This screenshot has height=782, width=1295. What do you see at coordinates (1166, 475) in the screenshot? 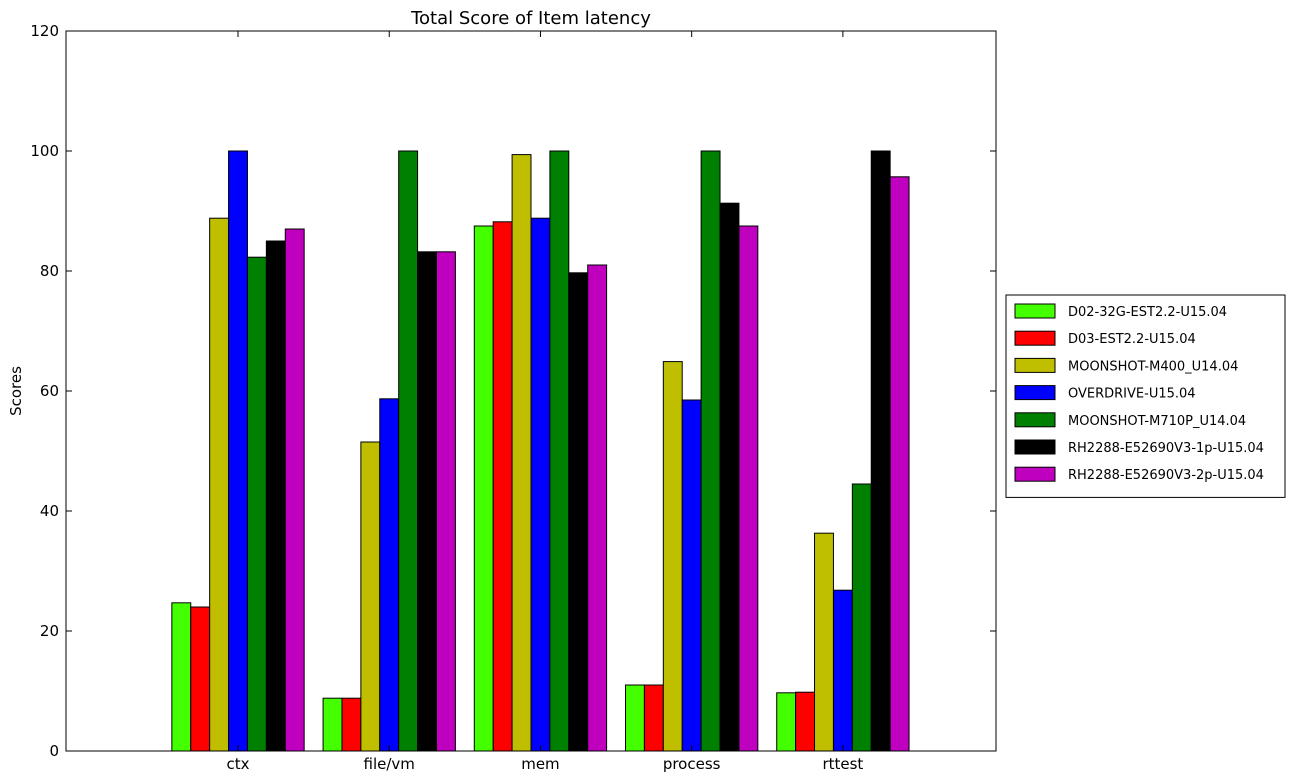
I see `legend-label: RH2288-E52690V3-2p-U15.04` at bounding box center [1166, 475].